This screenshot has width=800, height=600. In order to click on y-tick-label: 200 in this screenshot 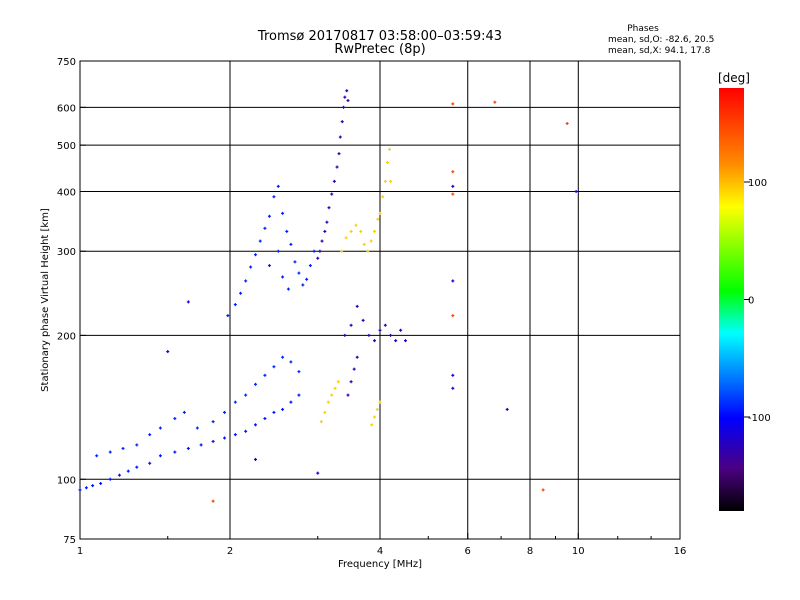, I will do `click(66, 336)`.